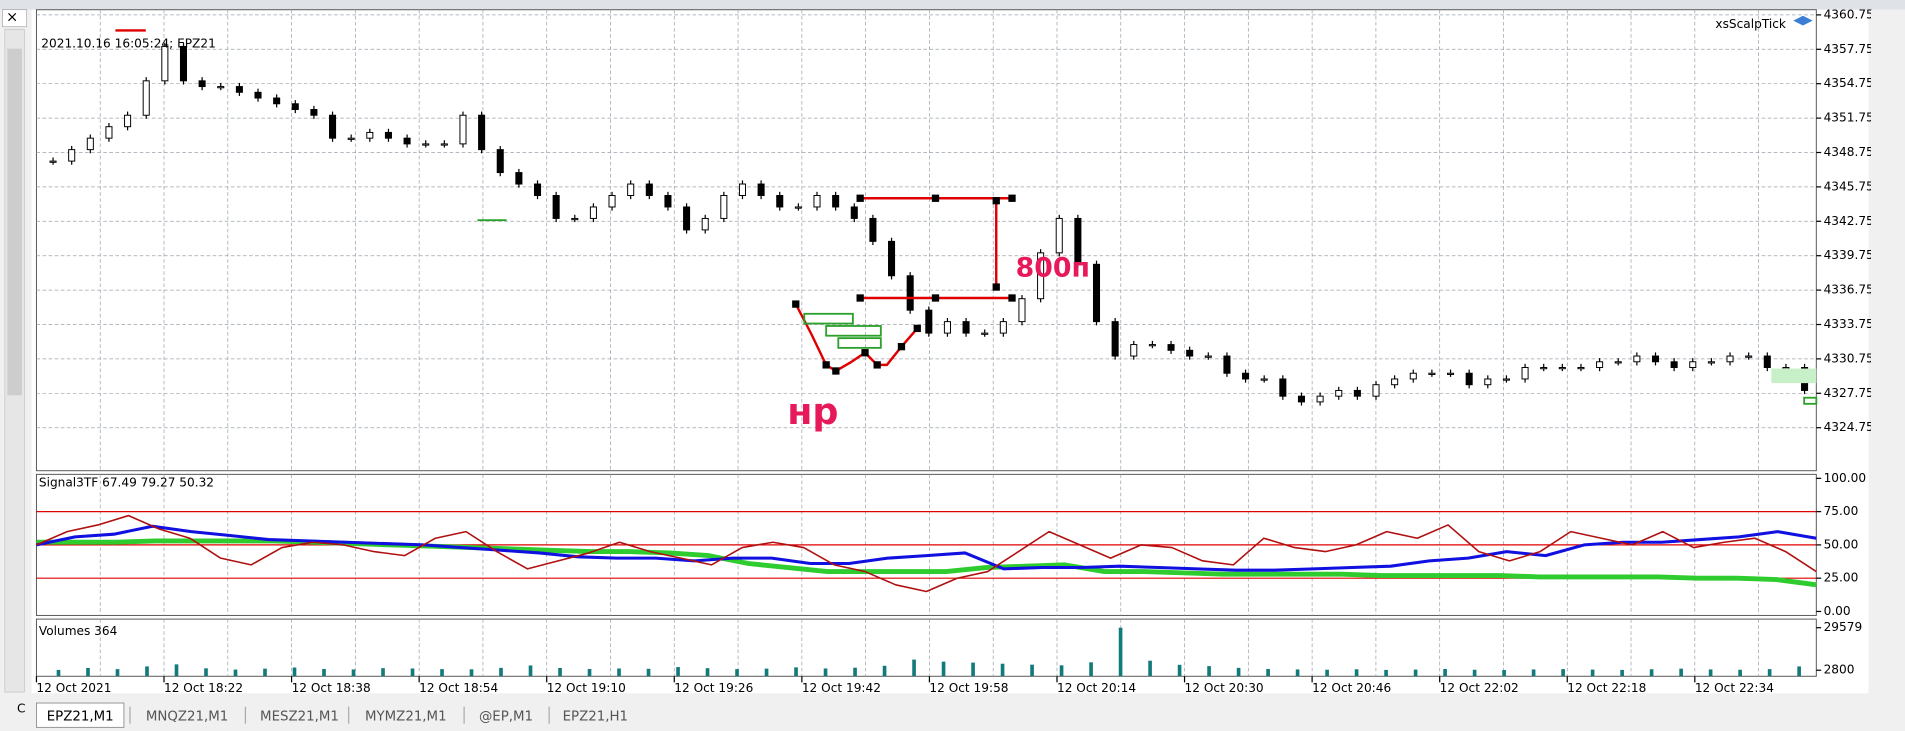 The width and height of the screenshot is (1905, 731). Describe the element at coordinates (1887, 353) in the screenshot. I see `right-sidebar` at that location.